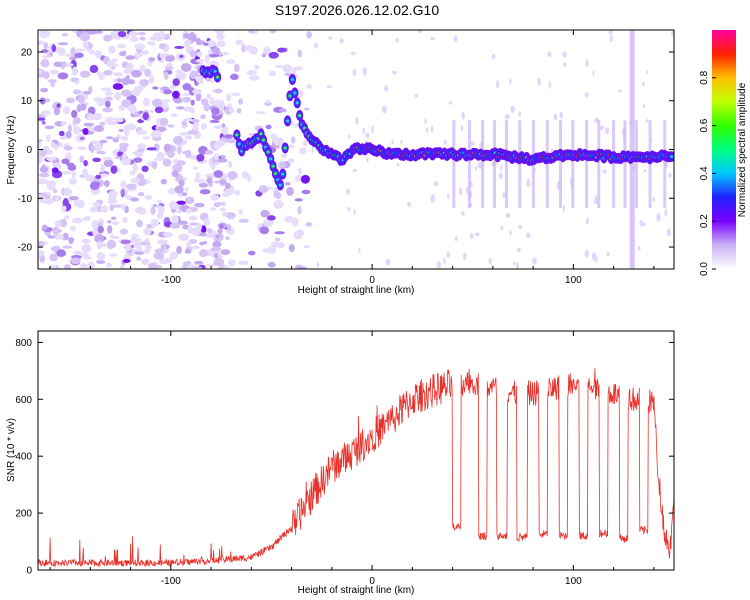  What do you see at coordinates (357, 10) in the screenshot?
I see `figure-title: S197.2026.026.12.02.G10` at bounding box center [357, 10].